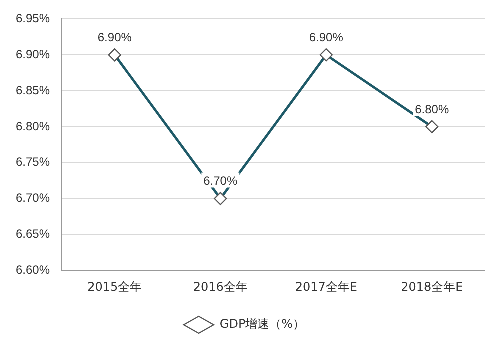 The width and height of the screenshot is (495, 345). What do you see at coordinates (33, 162) in the screenshot?
I see `y-tick-label: 6.75%` at bounding box center [33, 162].